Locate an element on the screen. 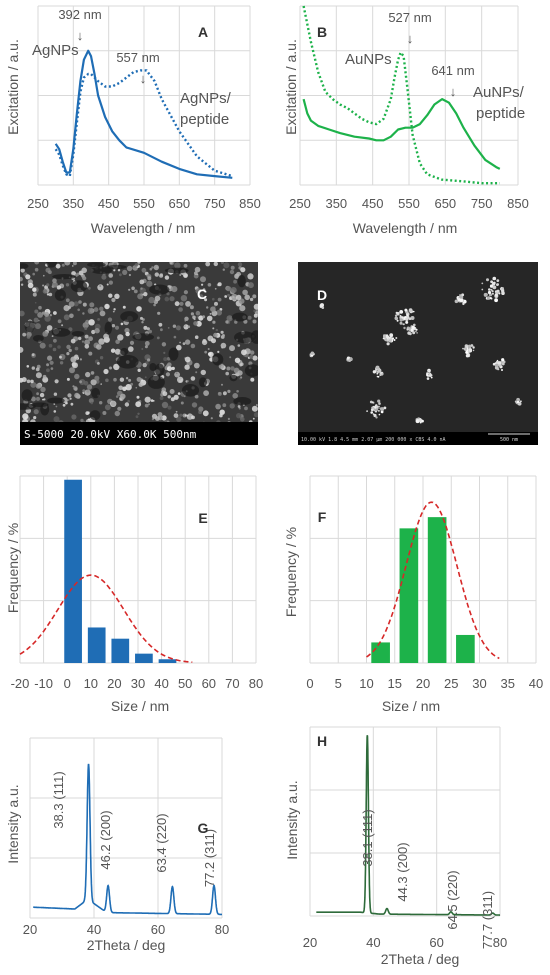 This screenshot has height=975, width=550. panel-h-x-tick-label: 20 is located at coordinates (310, 942).